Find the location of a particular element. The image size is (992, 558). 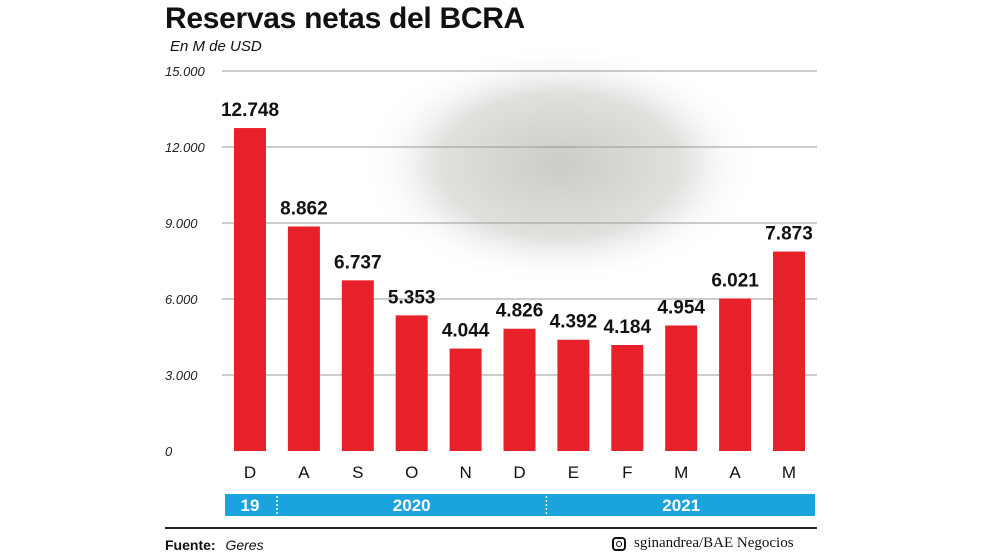

x-tick-label: N is located at coordinates (465, 472).